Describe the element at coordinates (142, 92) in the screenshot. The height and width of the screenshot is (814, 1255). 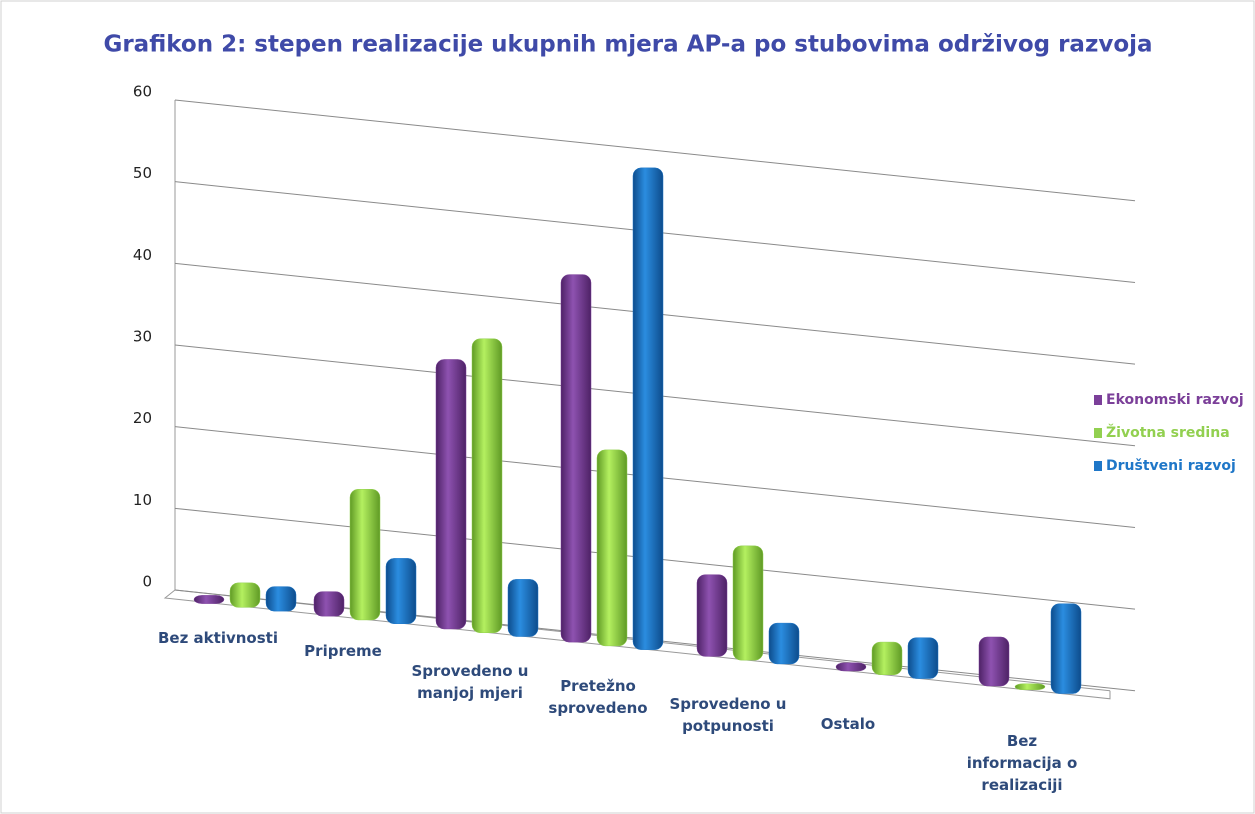
I see `y-tick-label: 60` at that location.